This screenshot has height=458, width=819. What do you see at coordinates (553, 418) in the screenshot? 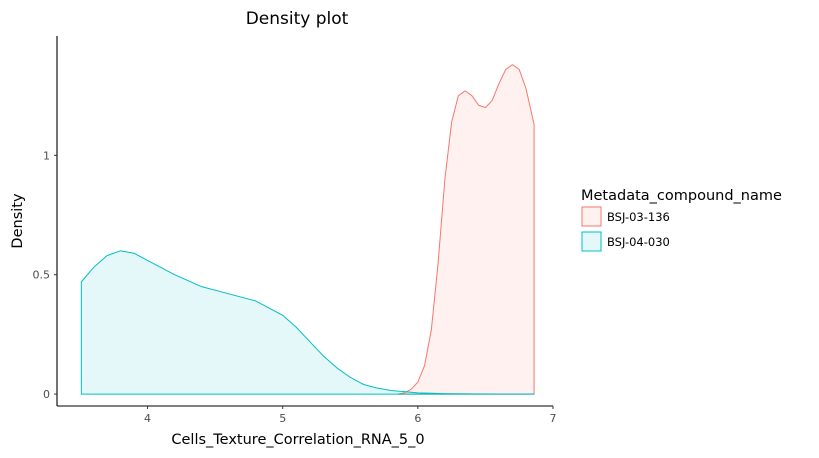
I see `x-tick-label: 7` at bounding box center [553, 418].